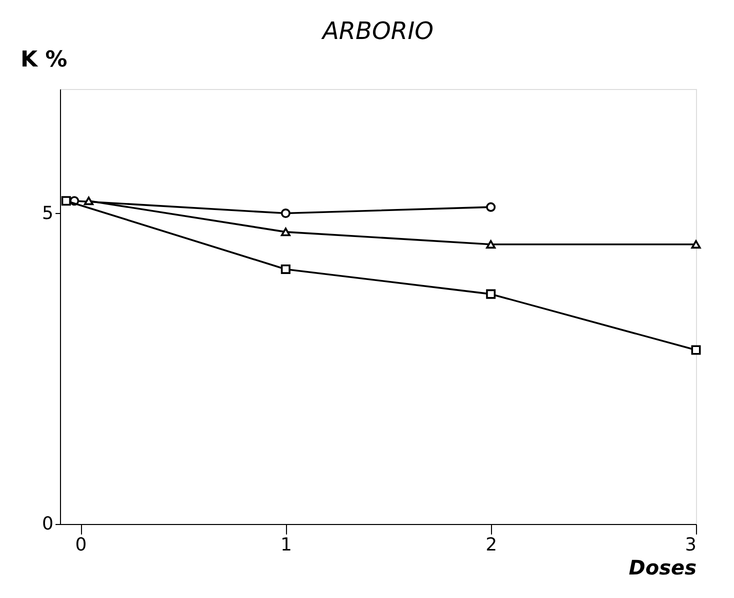 The width and height of the screenshot is (734, 598). Describe the element at coordinates (81, 545) in the screenshot. I see `x-tick-label: 0` at that location.